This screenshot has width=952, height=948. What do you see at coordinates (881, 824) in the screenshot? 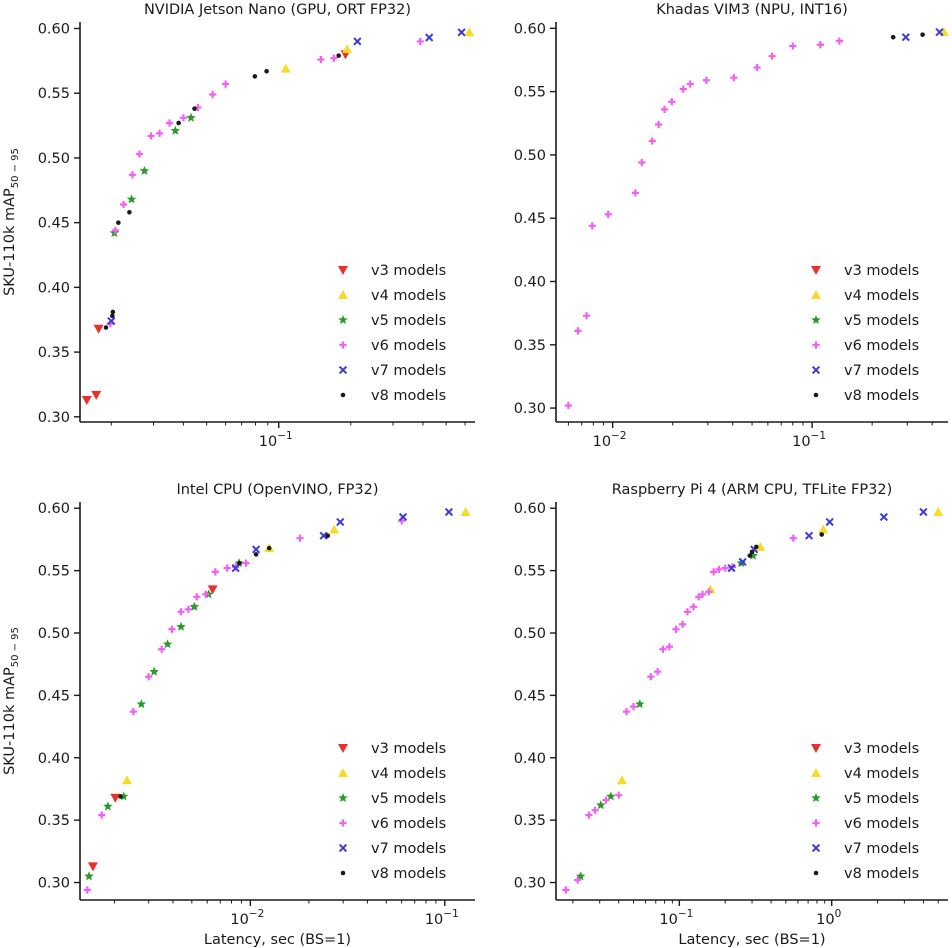
I see `legend-label: v6 models` at bounding box center [881, 824].